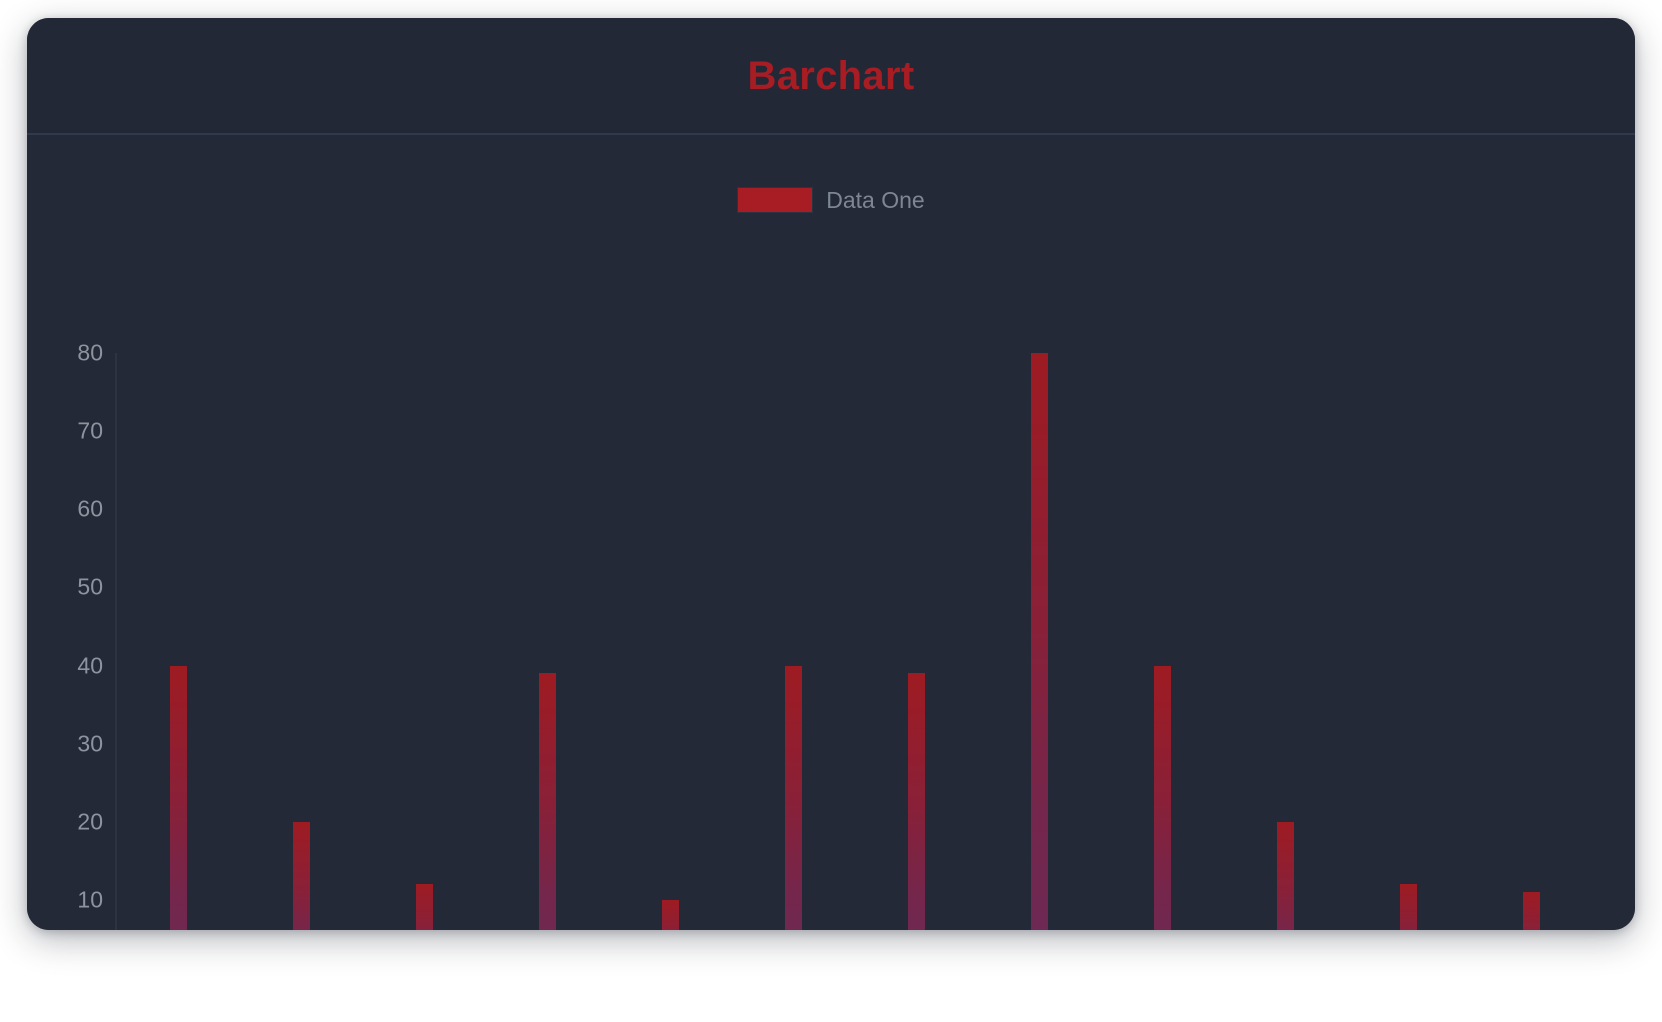 The image size is (1662, 1022). Describe the element at coordinates (90, 899) in the screenshot. I see `y-axis-tick-label: 10` at that location.